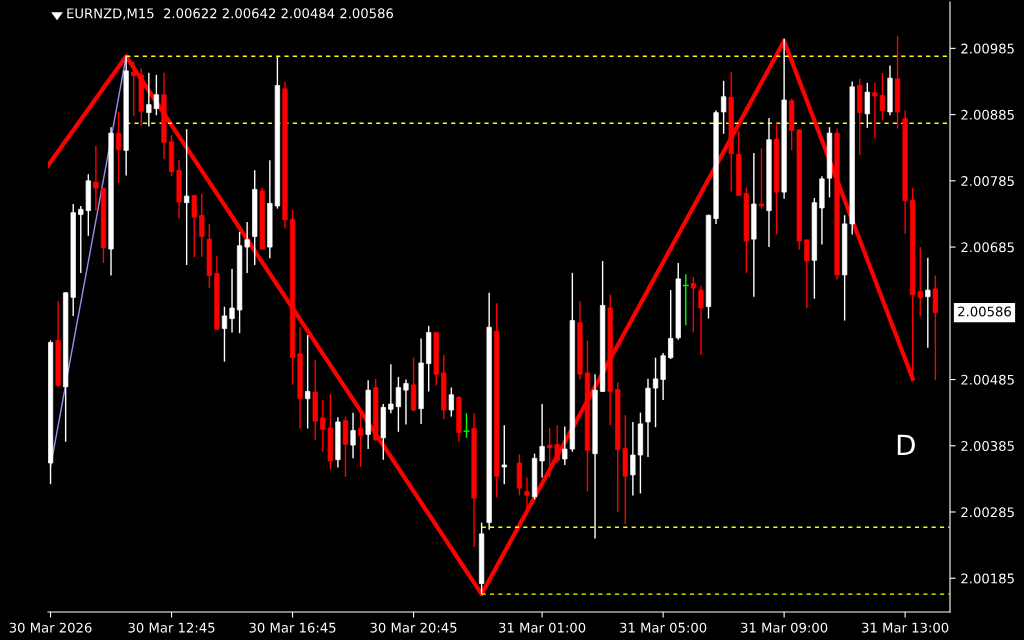 Image resolution: width=1024 pixels, height=640 pixels. What do you see at coordinates (987, 114) in the screenshot?
I see `y-tick-label: 2.00885` at bounding box center [987, 114].